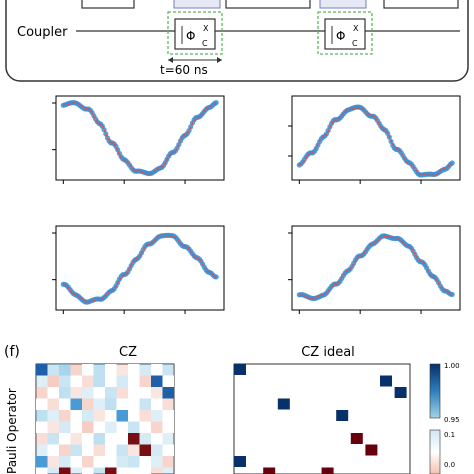 This screenshot has height=474, width=474. What do you see at coordinates (449, 435) in the screenshot?
I see `colorbar-tick-01: 0.1` at bounding box center [449, 435].